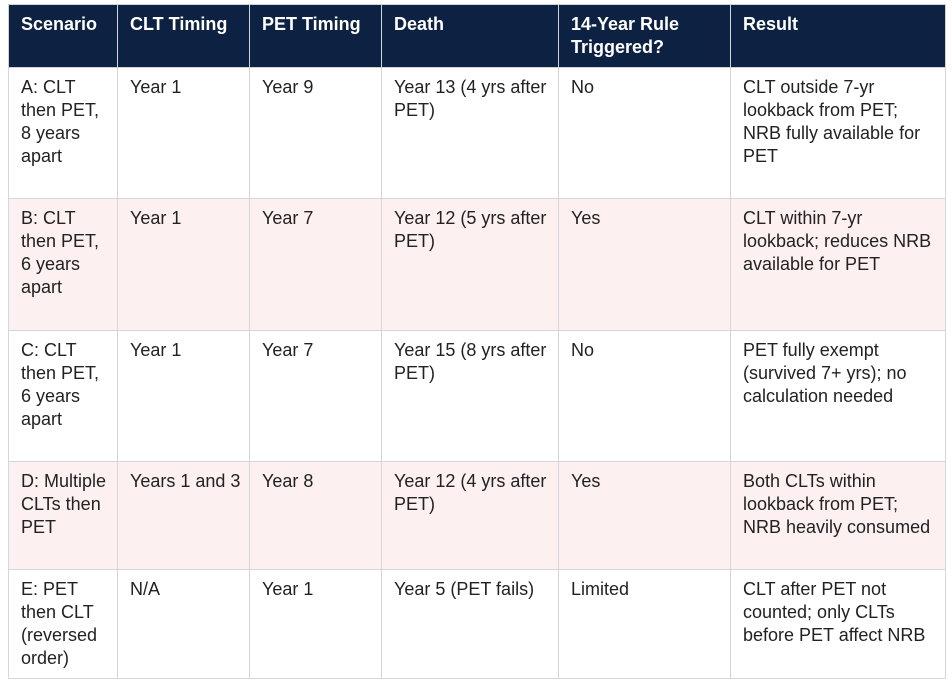 This screenshot has height=679, width=952. What do you see at coordinates (470, 396) in the screenshot?
I see `cell-death: Year 15 (8 yrs after PET)` at bounding box center [470, 396].